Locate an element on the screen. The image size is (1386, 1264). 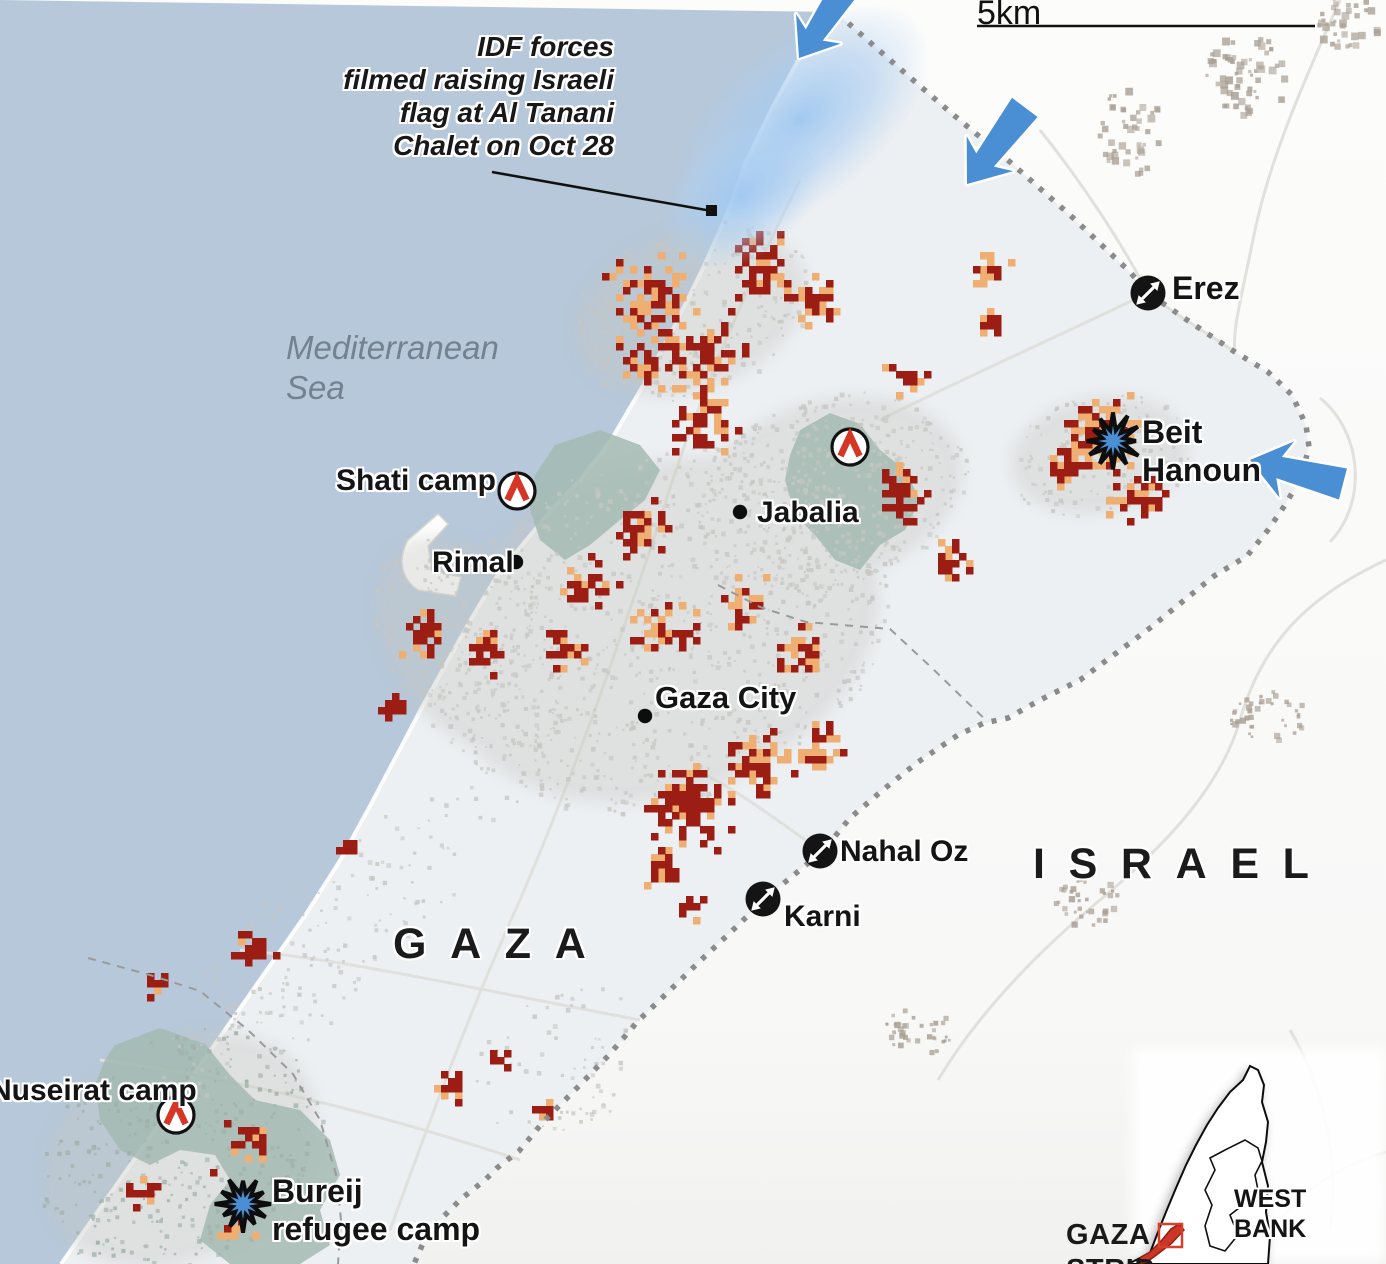
scalebar-label: 5km is located at coordinates (1009, 16).